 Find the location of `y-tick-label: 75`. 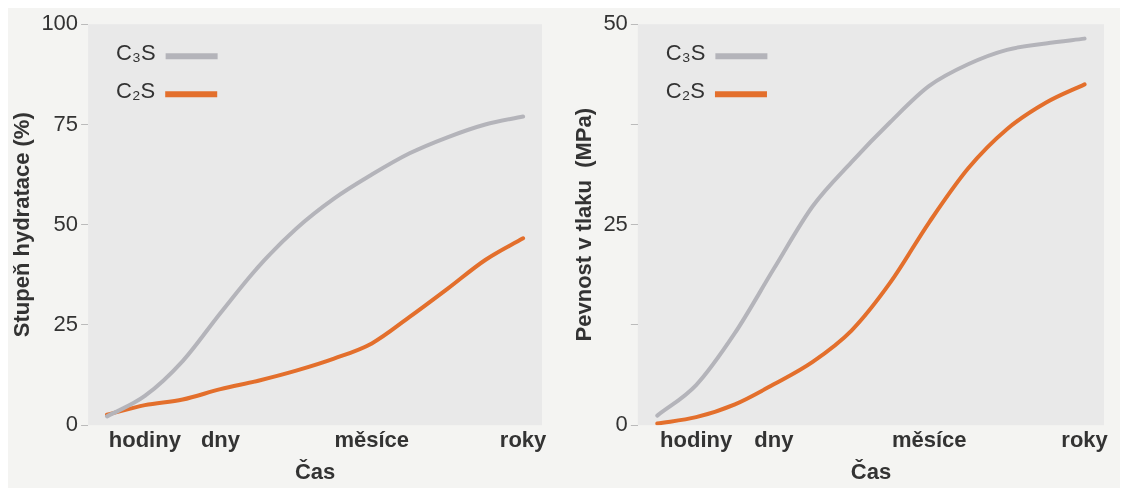

y-tick-label: 75 is located at coordinates (66, 123).